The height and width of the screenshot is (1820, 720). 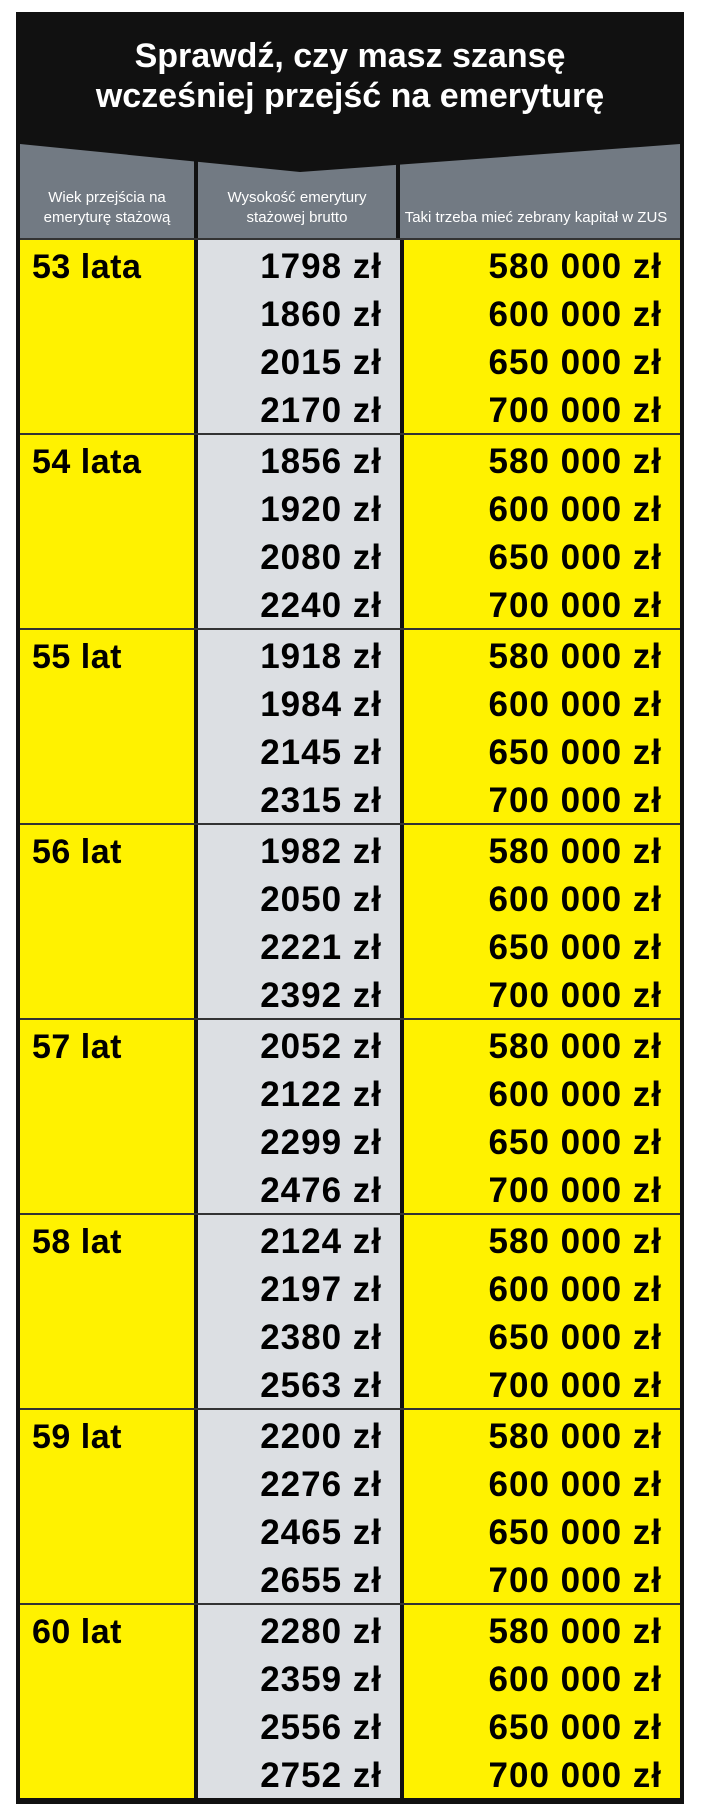 I want to click on pension-amount: 2299 zł, so click(x=321, y=1142).